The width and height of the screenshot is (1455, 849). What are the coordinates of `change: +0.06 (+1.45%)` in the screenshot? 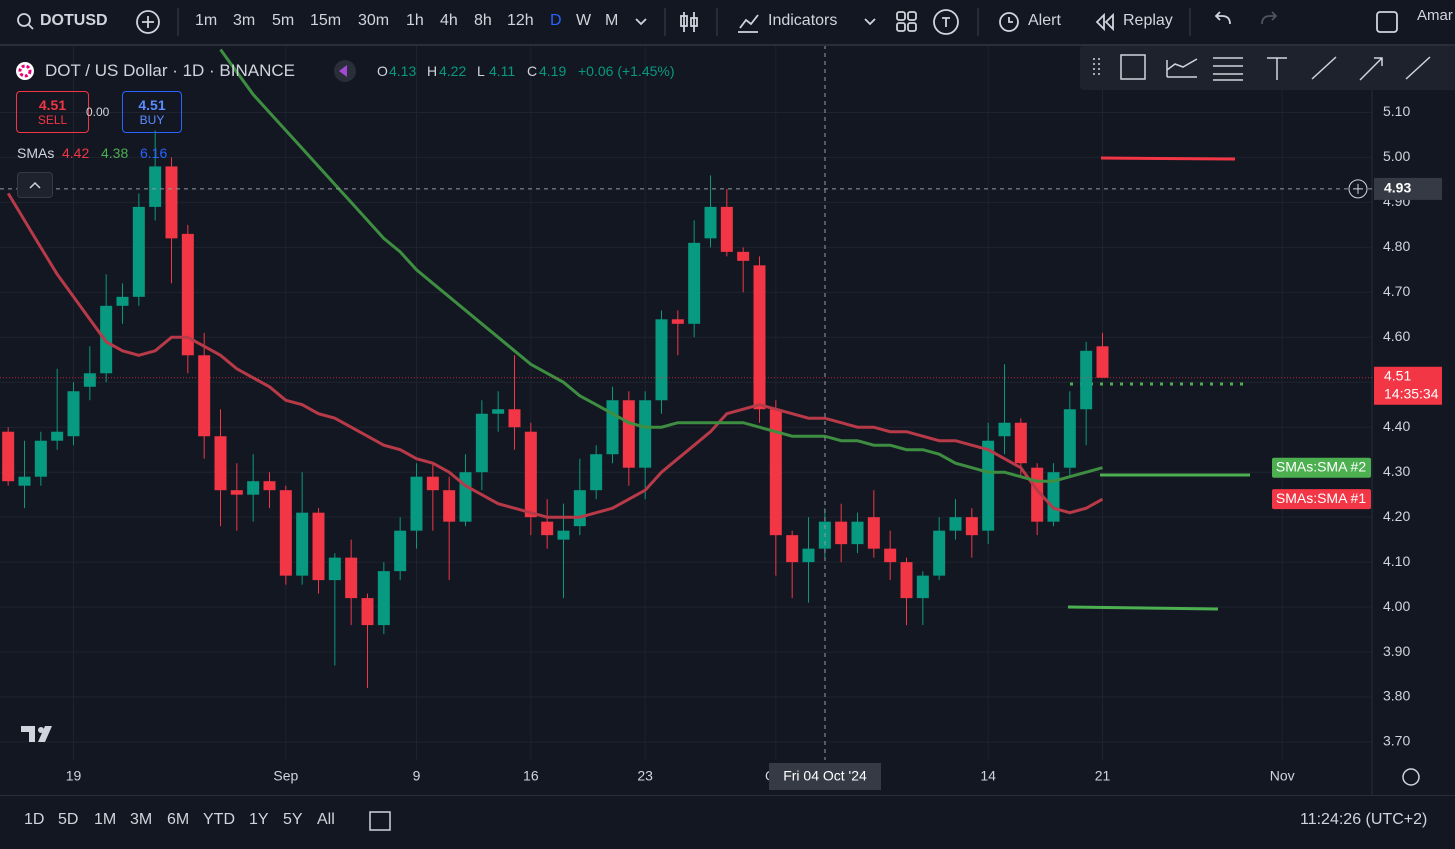 It's located at (626, 71).